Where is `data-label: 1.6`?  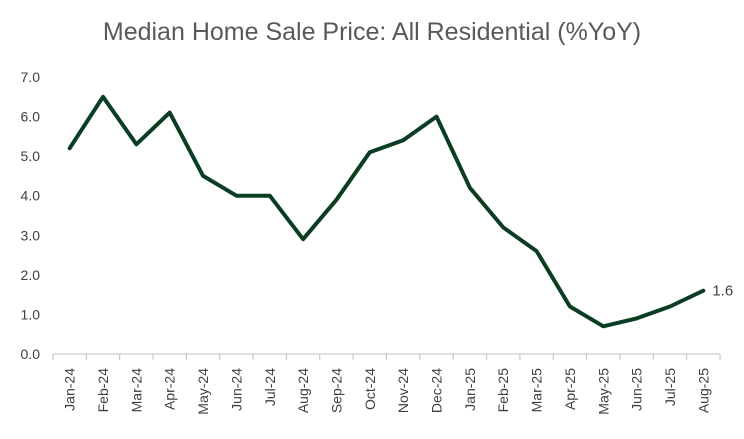 data-label: 1.6 is located at coordinates (722, 291).